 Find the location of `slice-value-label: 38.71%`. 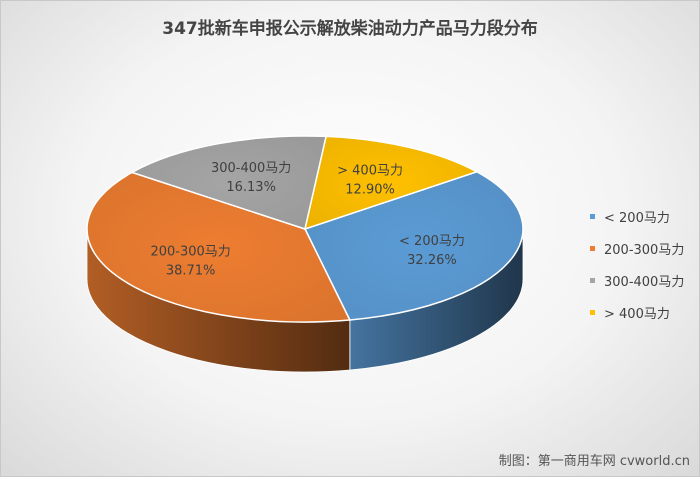

slice-value-label: 38.71% is located at coordinates (191, 271).